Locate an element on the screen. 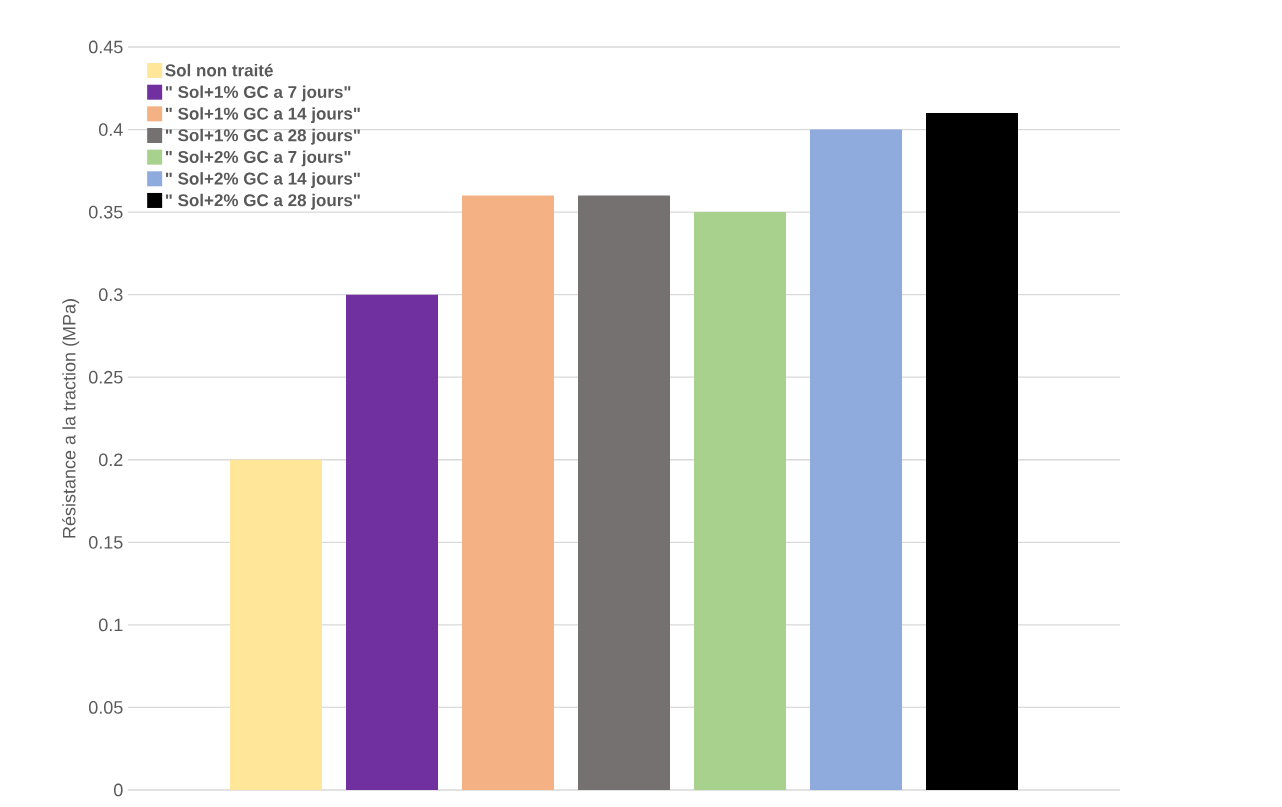  y-tick-label: 0.35 is located at coordinates (105, 212).